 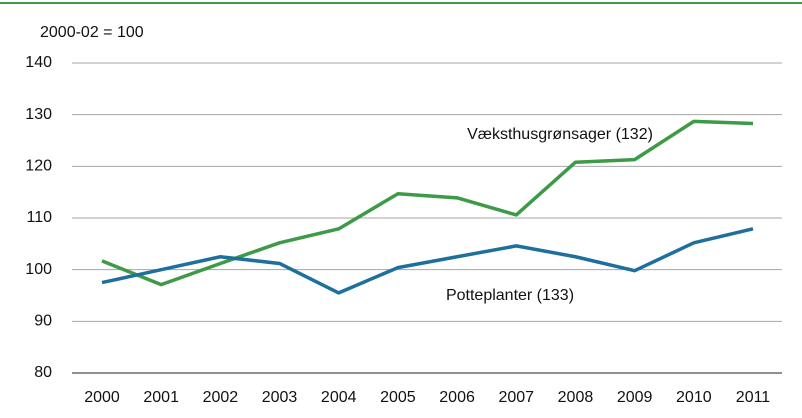 What do you see at coordinates (635, 397) in the screenshot?
I see `x-tick-label: 2009` at bounding box center [635, 397].